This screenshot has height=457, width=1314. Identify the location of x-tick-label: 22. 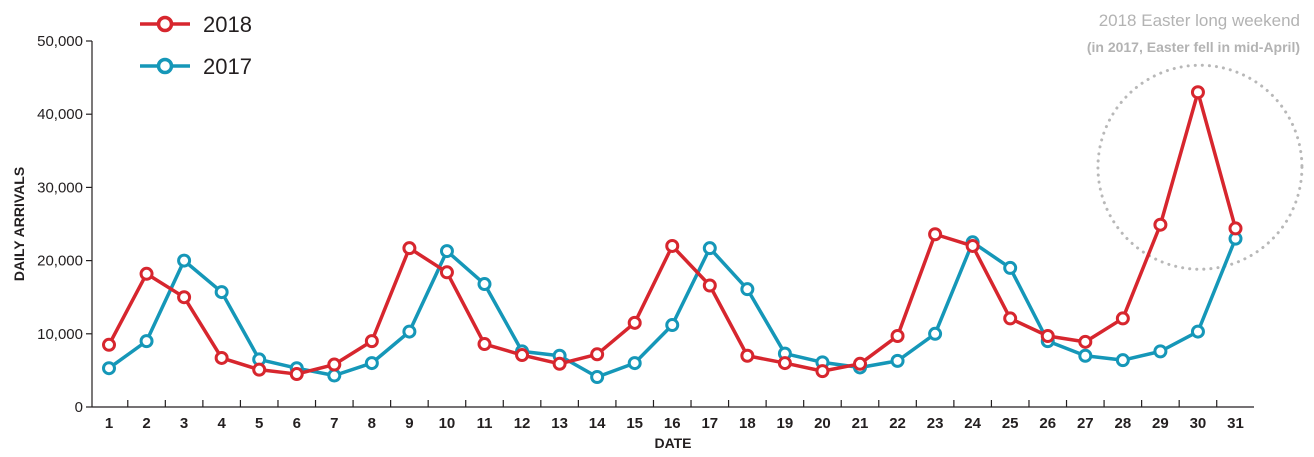
(897, 423).